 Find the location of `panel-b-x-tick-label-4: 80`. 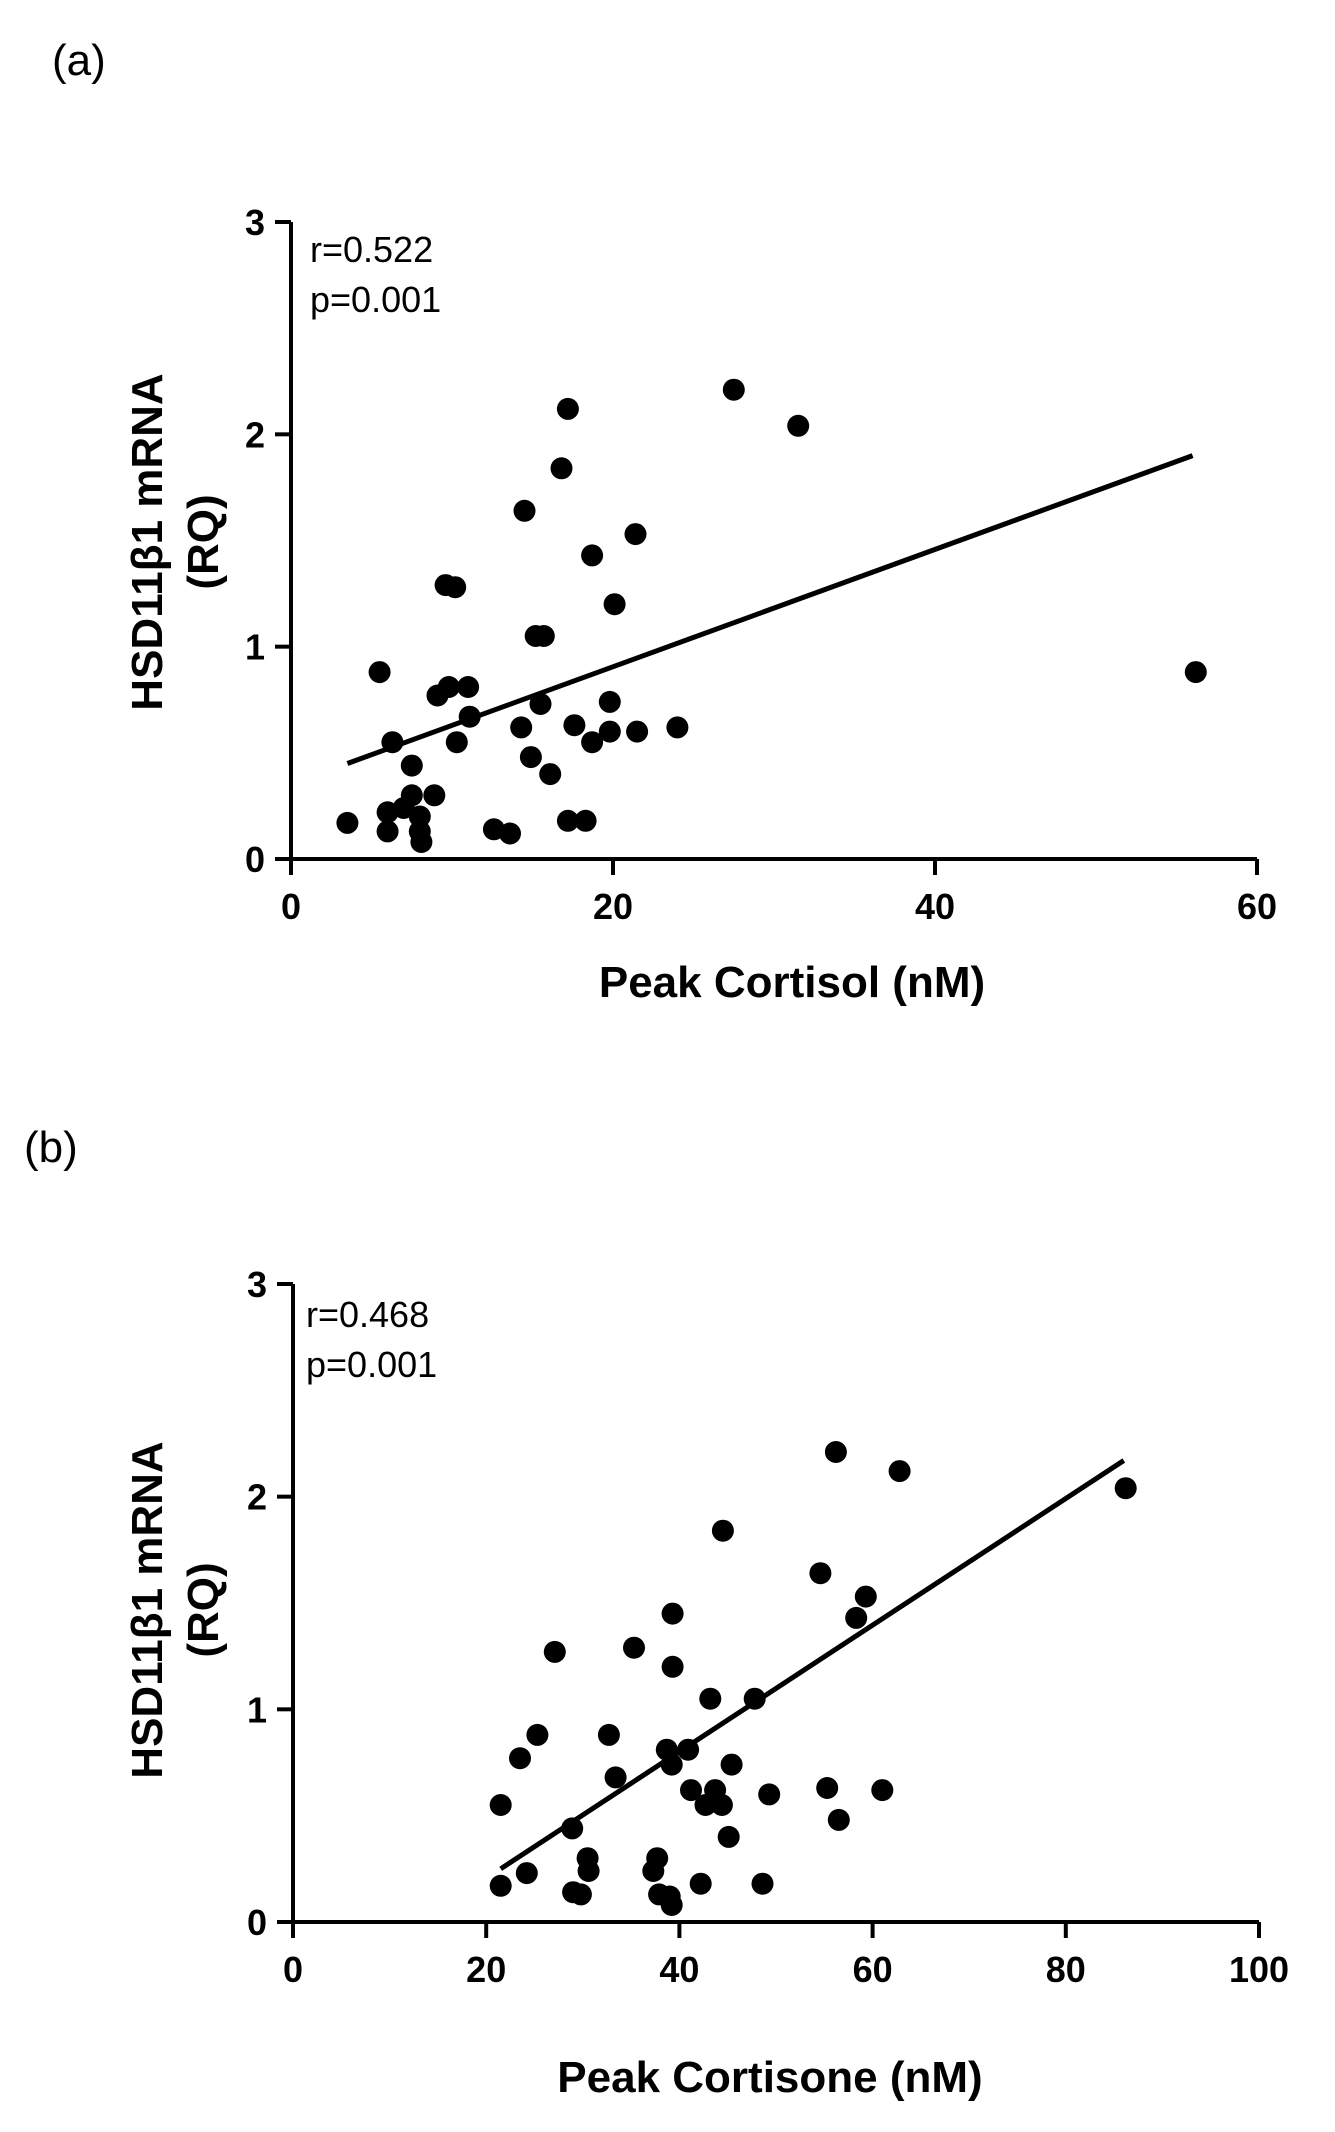

panel-b-x-tick-label-4: 80 is located at coordinates (1066, 1969).